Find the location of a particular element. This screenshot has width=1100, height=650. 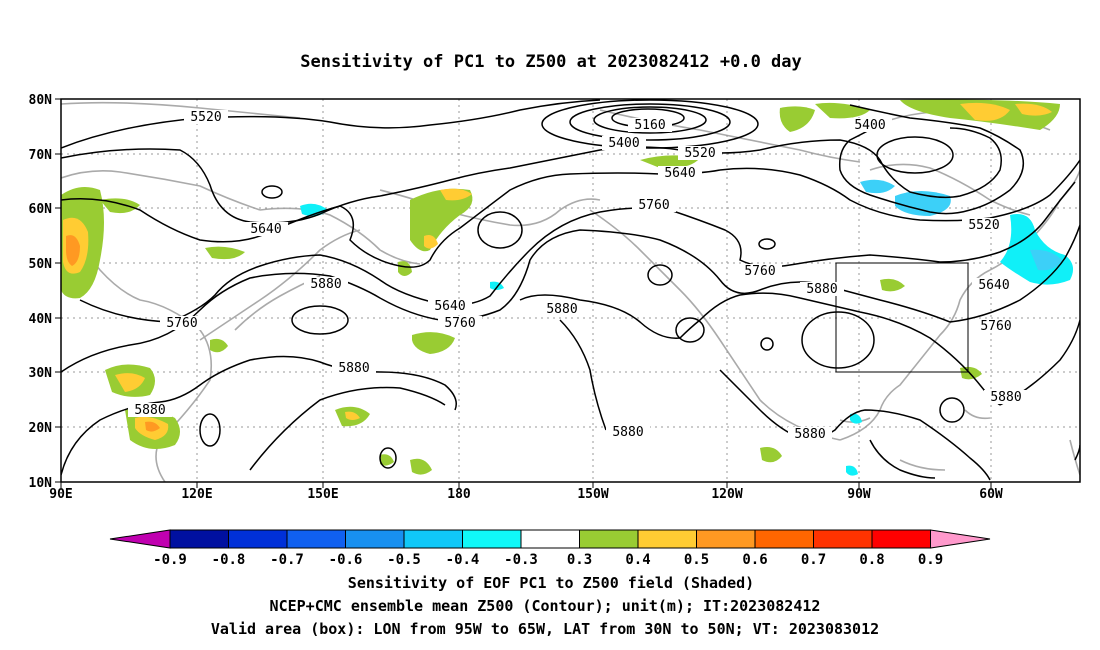

colorbar is located at coordinates (550, 539).